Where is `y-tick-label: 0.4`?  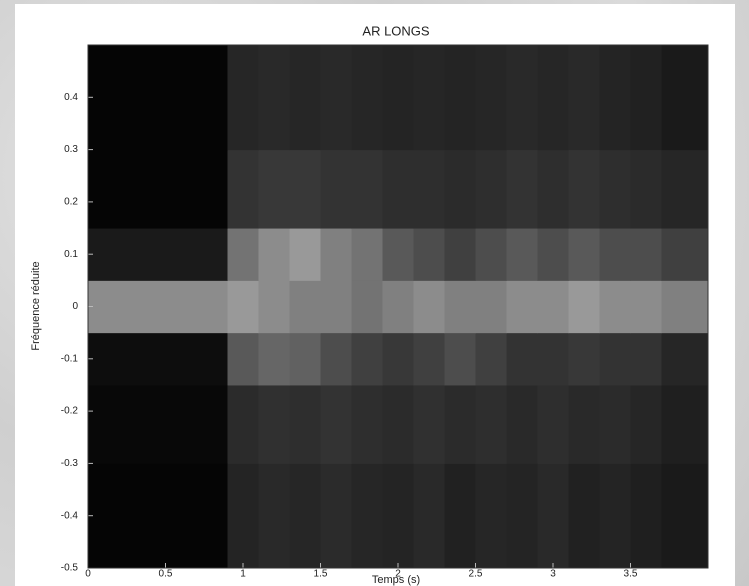
y-tick-label: 0.4 is located at coordinates (71, 97).